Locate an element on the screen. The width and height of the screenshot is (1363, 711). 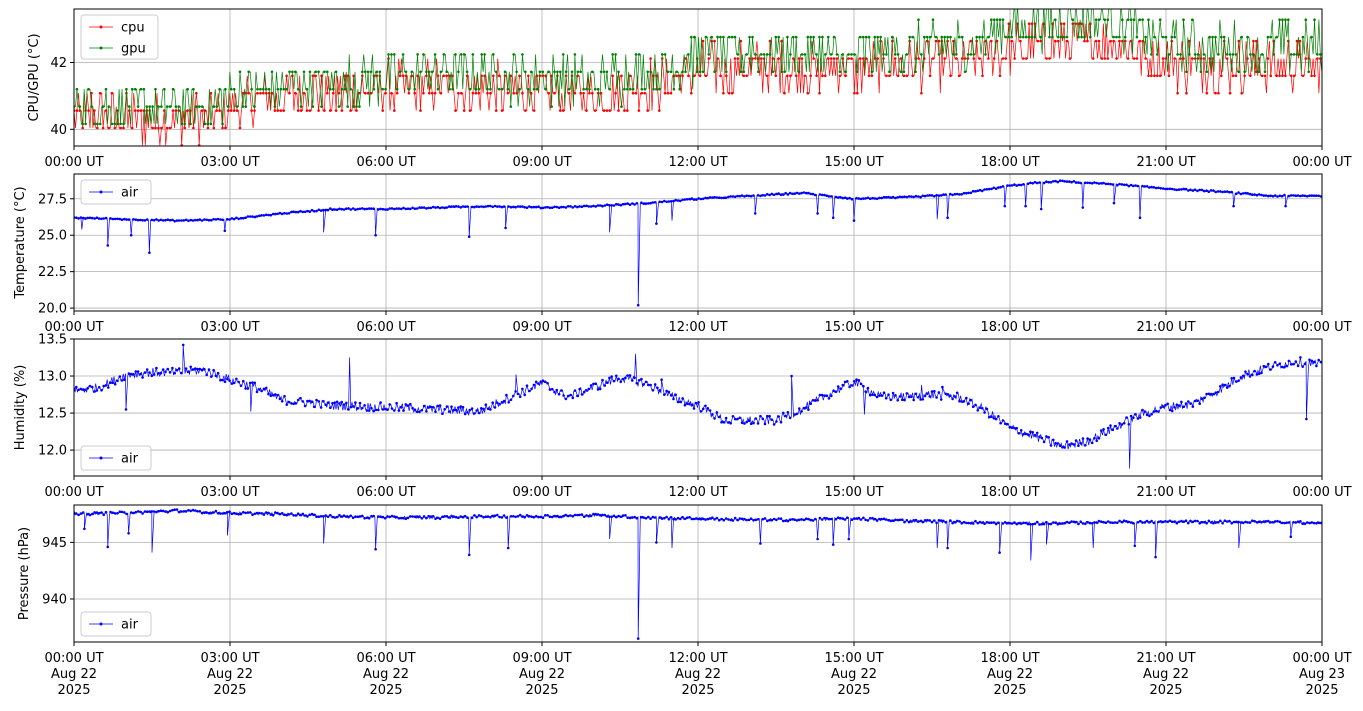
legend: air is located at coordinates (116, 458).